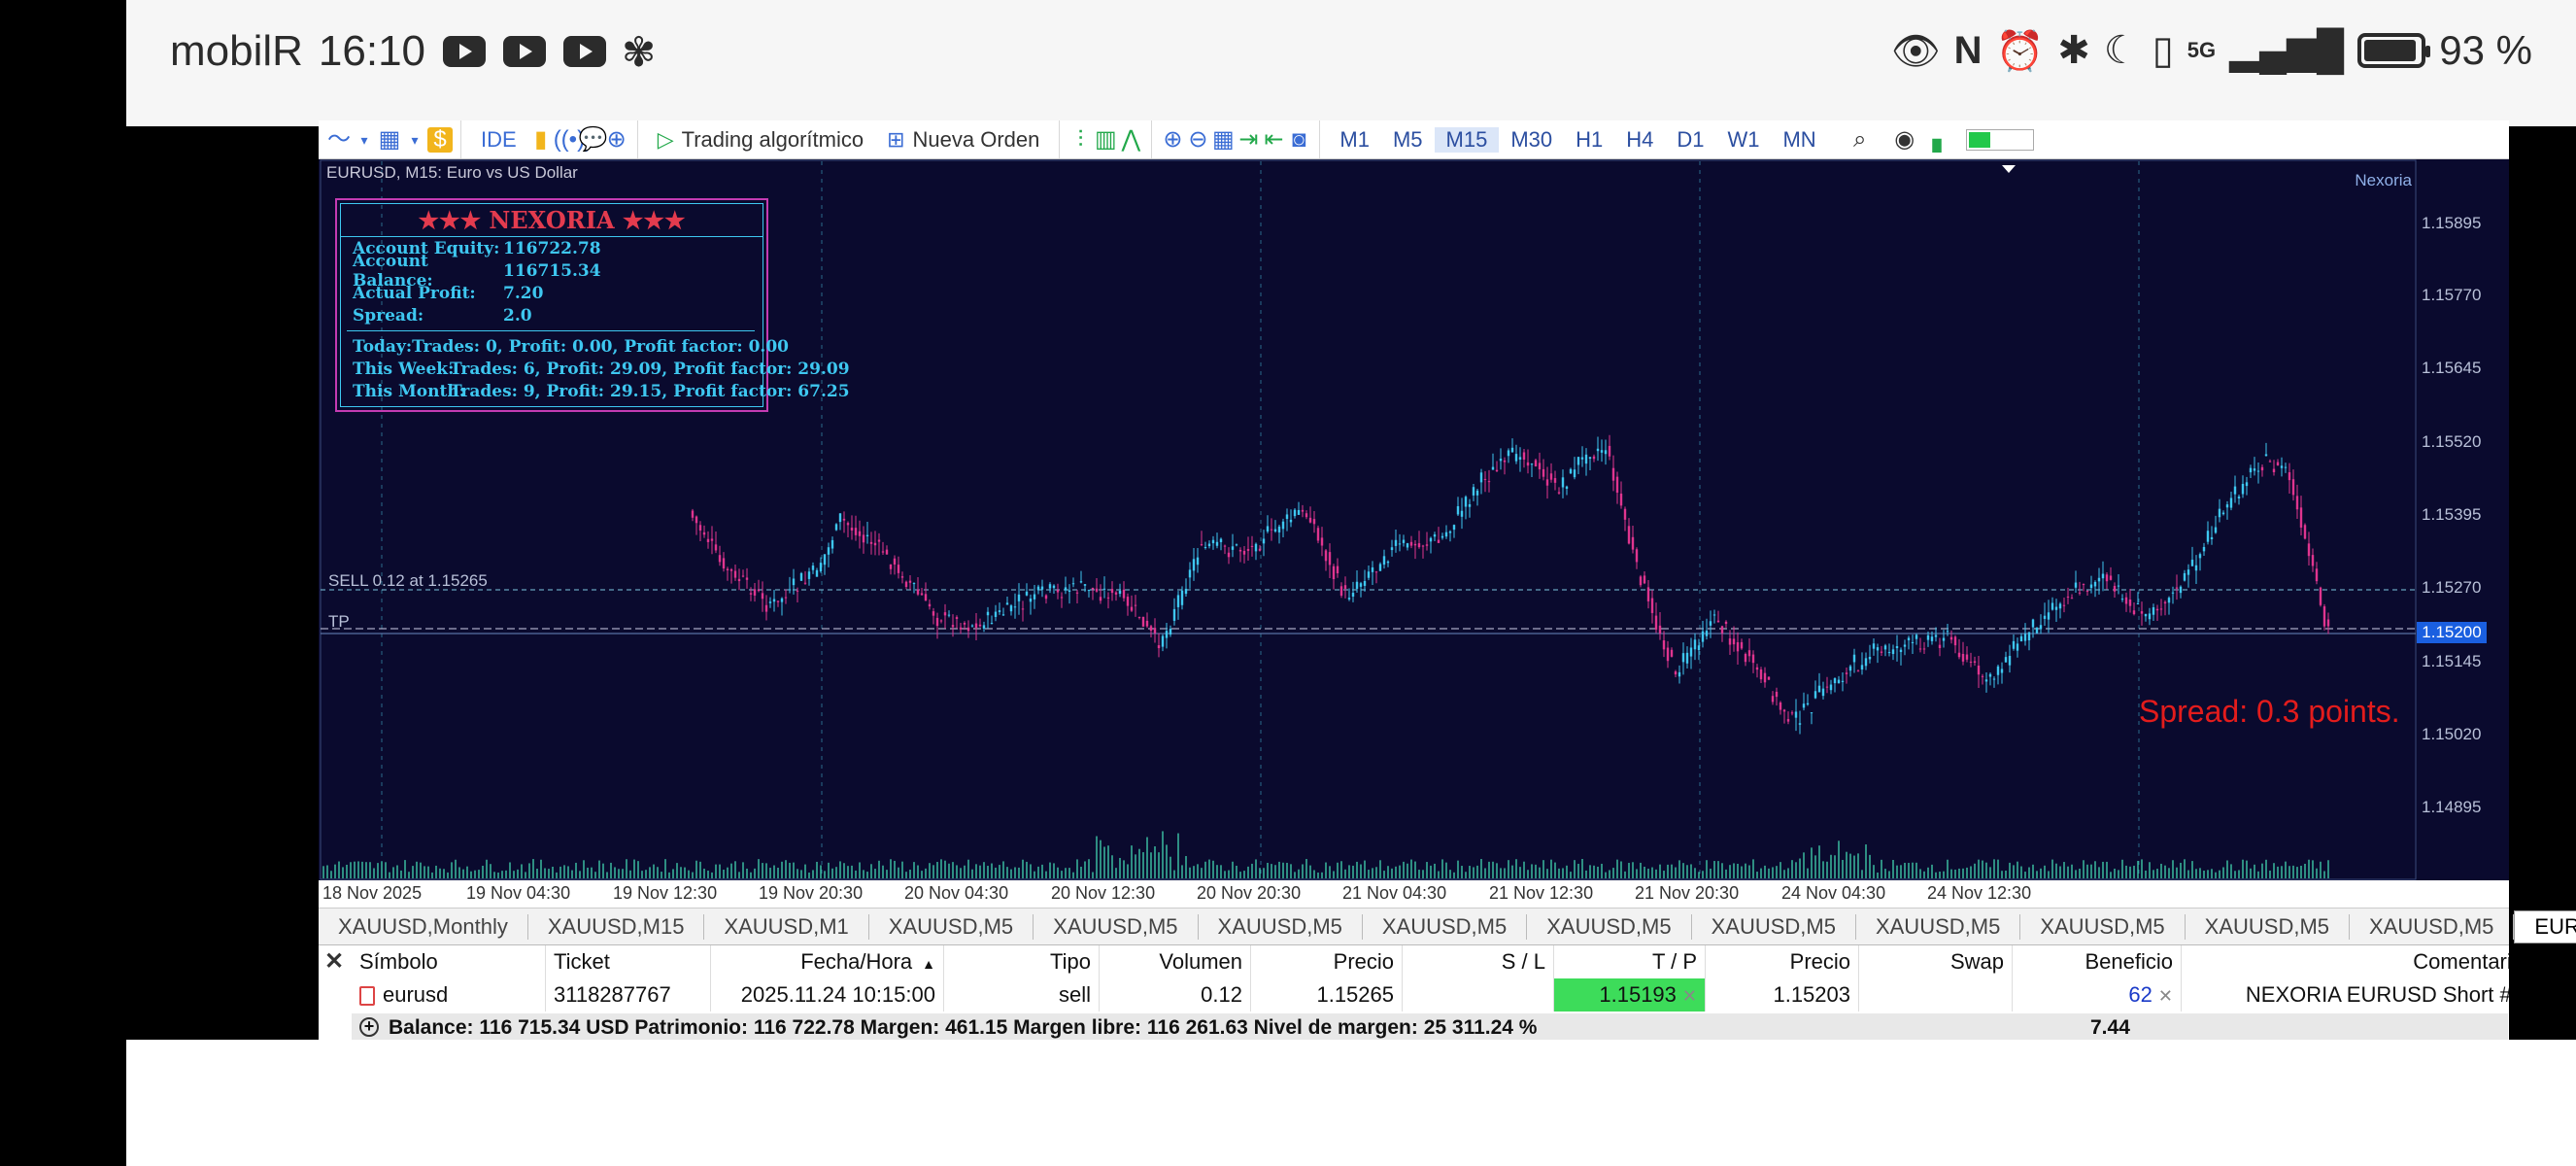  I want to click on tf-h1: H1, so click(1590, 139).